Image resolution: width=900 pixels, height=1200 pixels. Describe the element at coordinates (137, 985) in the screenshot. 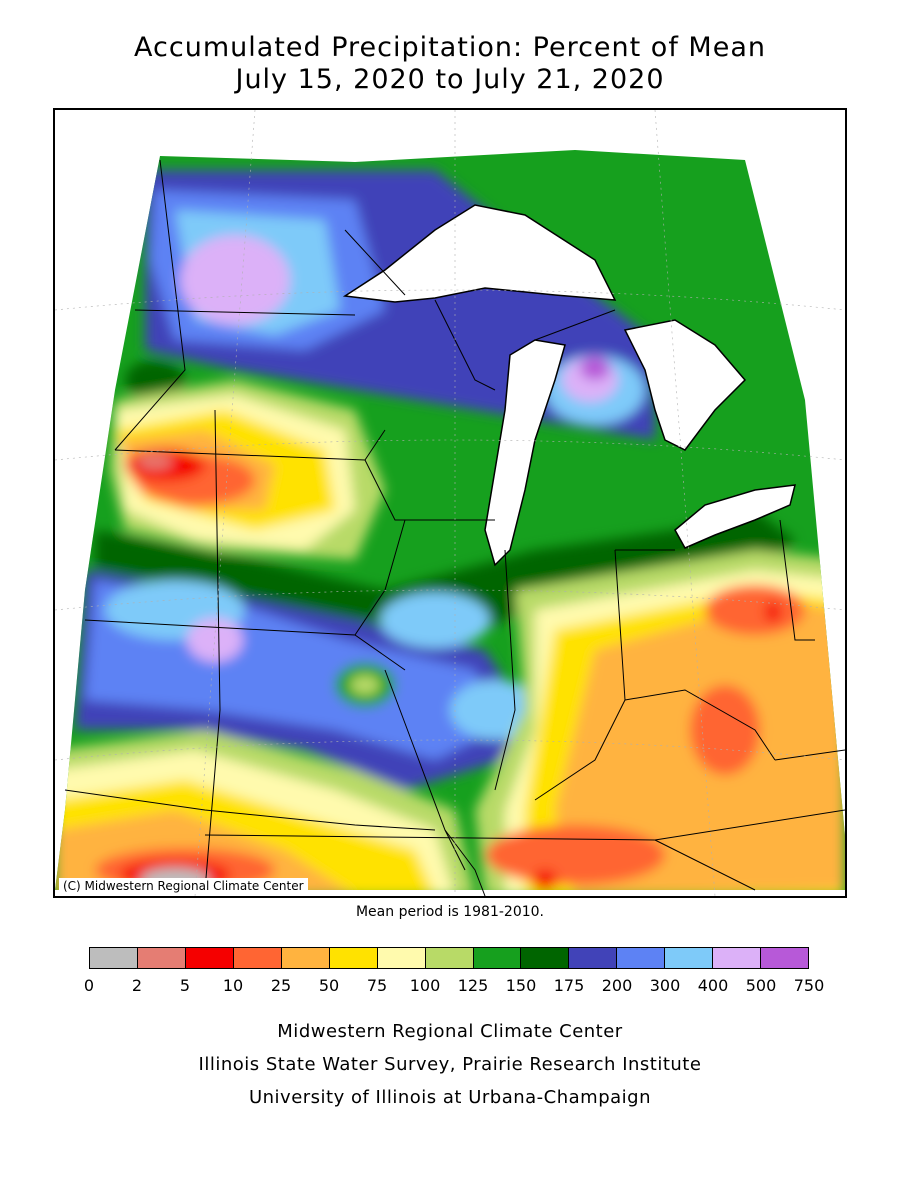

I see `legend-tick-1: 2` at that location.